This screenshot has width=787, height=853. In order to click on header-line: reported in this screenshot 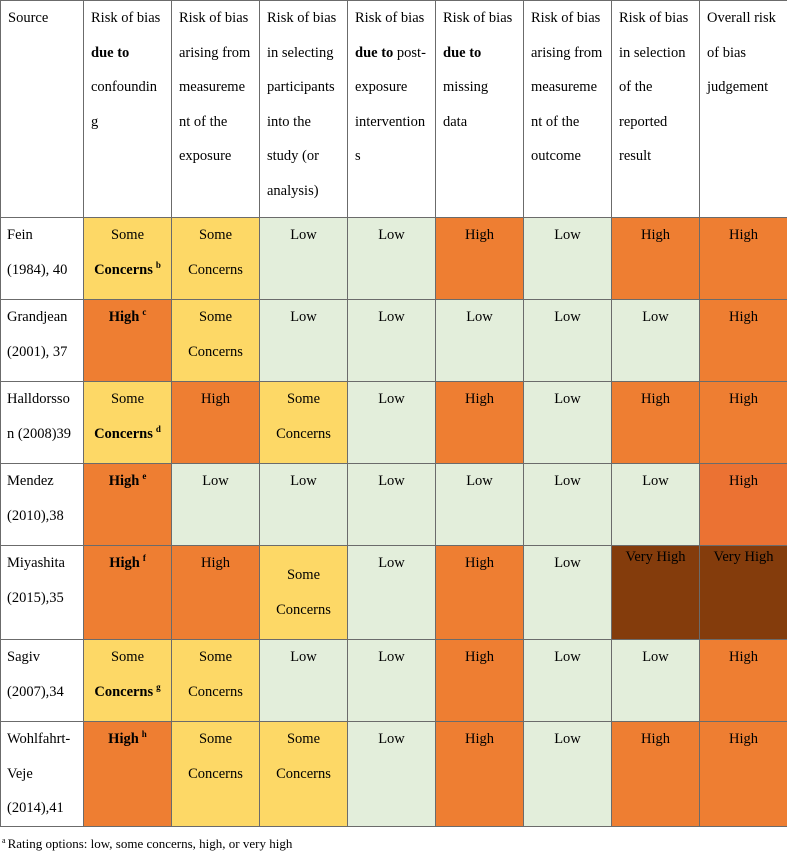, I will do `click(643, 121)`.